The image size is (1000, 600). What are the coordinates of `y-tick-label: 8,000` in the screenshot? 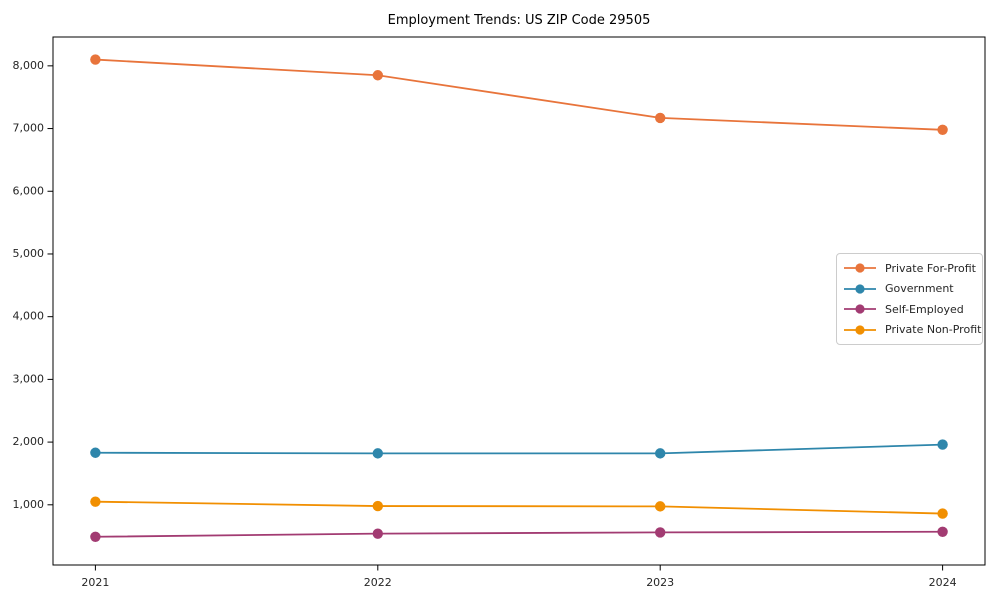 It's located at (29, 65).